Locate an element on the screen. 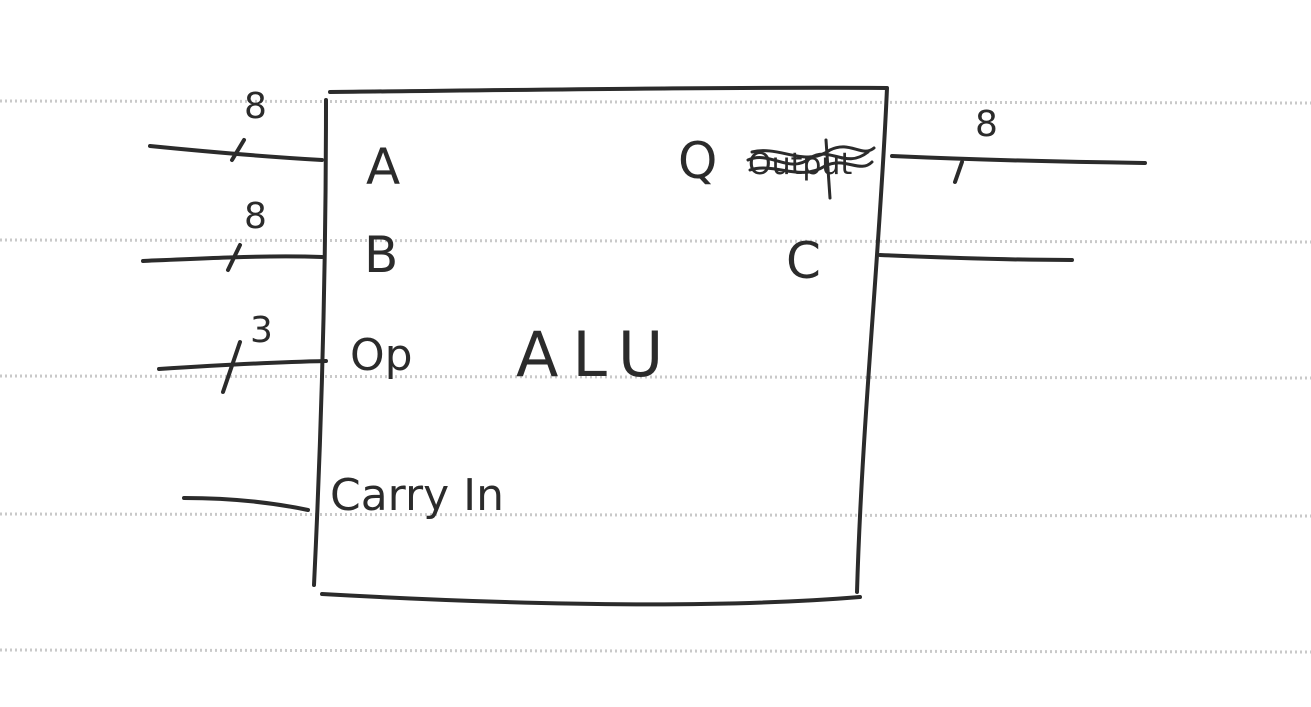  input-op-bus-slash is located at coordinates (231, 367).